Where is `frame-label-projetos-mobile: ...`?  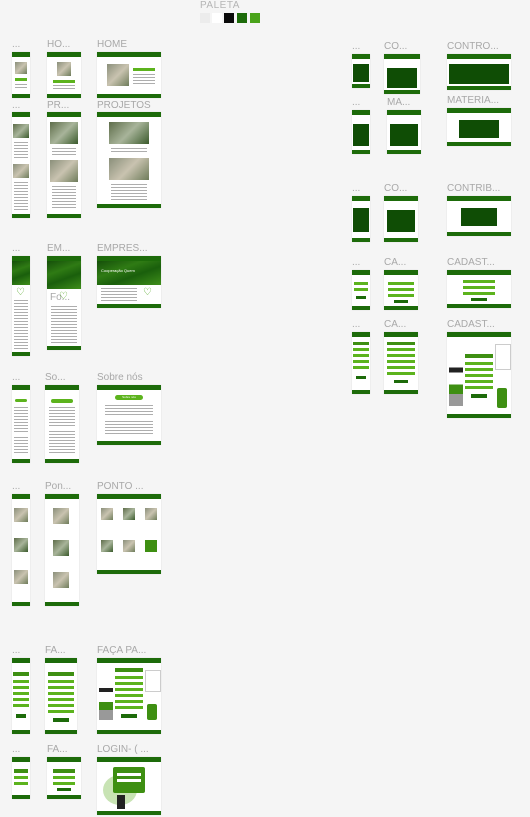
frame-label-projetos-mobile: ... is located at coordinates (16, 105).